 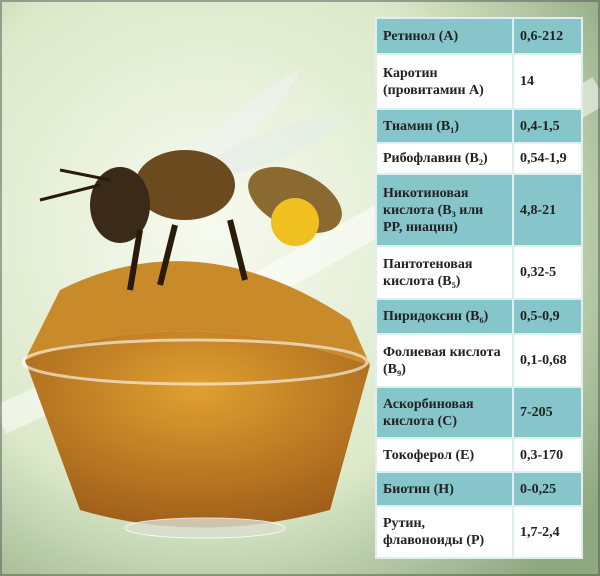 I want to click on bowl-rim, so click(x=195, y=362).